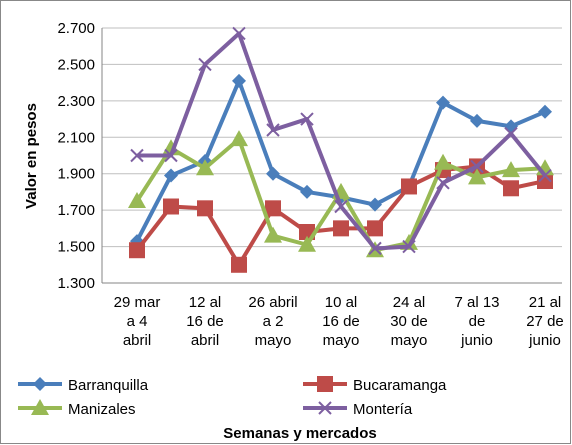 This screenshot has height=445, width=572. Describe the element at coordinates (76, 283) in the screenshot. I see `y-tick-label: 1.300` at that location.